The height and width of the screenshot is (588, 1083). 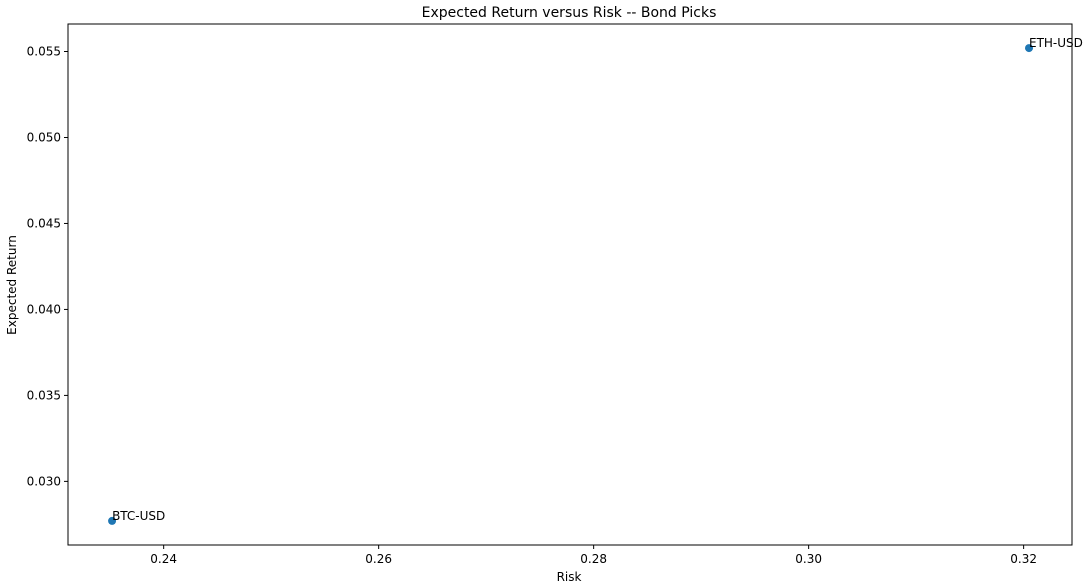 I want to click on x-tick-label: 0.32, so click(x=1023, y=559).